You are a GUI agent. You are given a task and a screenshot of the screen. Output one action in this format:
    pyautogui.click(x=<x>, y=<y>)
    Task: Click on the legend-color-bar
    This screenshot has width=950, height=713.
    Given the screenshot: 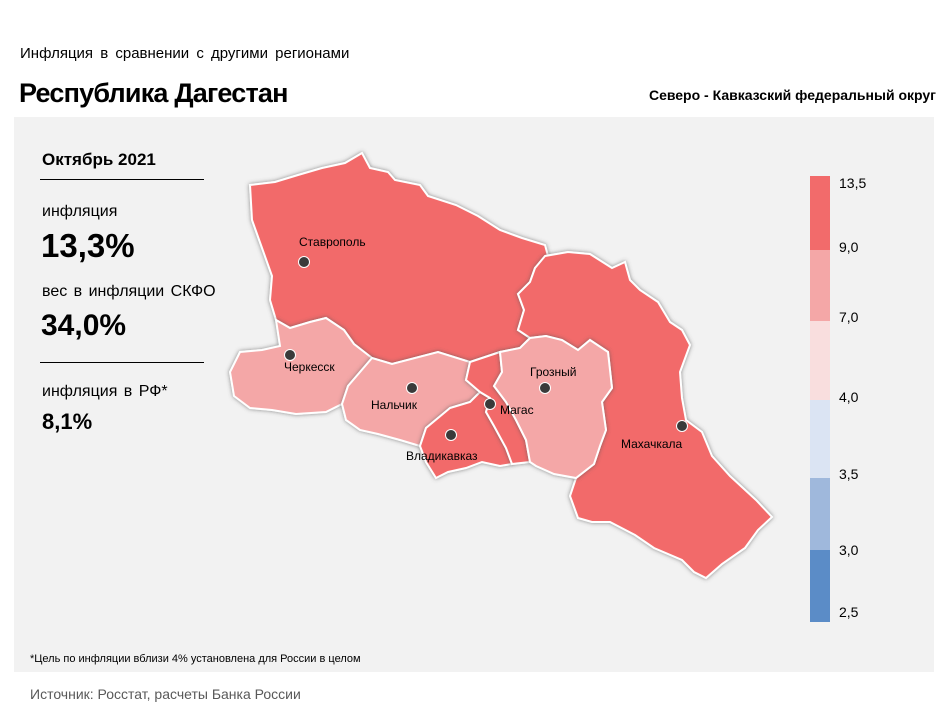 What is the action you would take?
    pyautogui.click(x=820, y=399)
    